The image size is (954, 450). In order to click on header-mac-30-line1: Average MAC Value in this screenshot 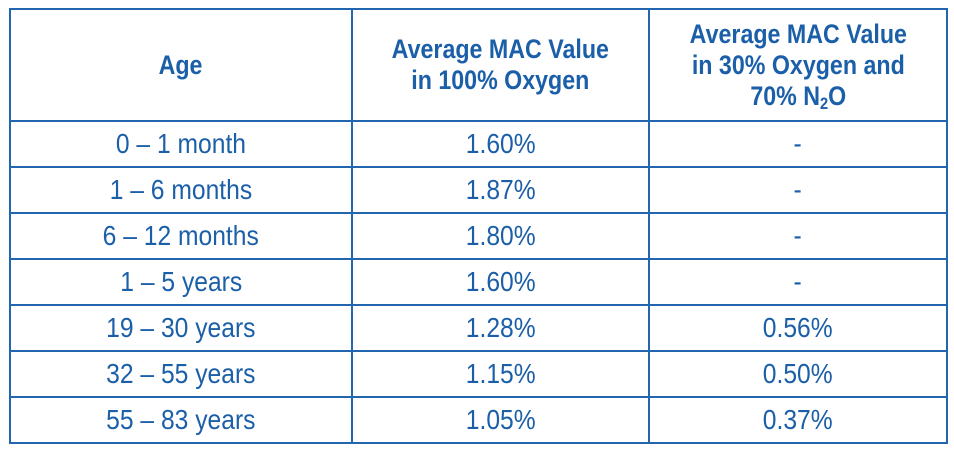, I will do `click(798, 33)`.